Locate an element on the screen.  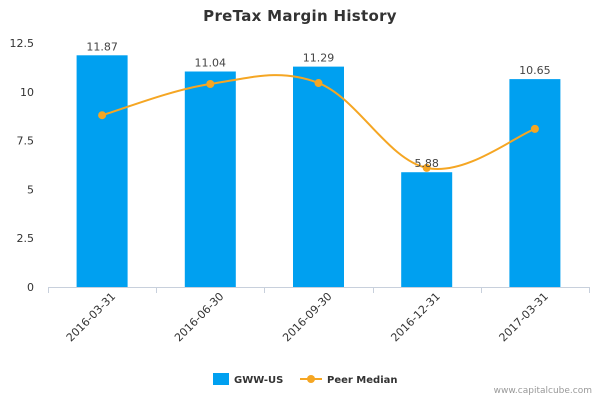
legend-marker-peer-median is located at coordinates (311, 379).